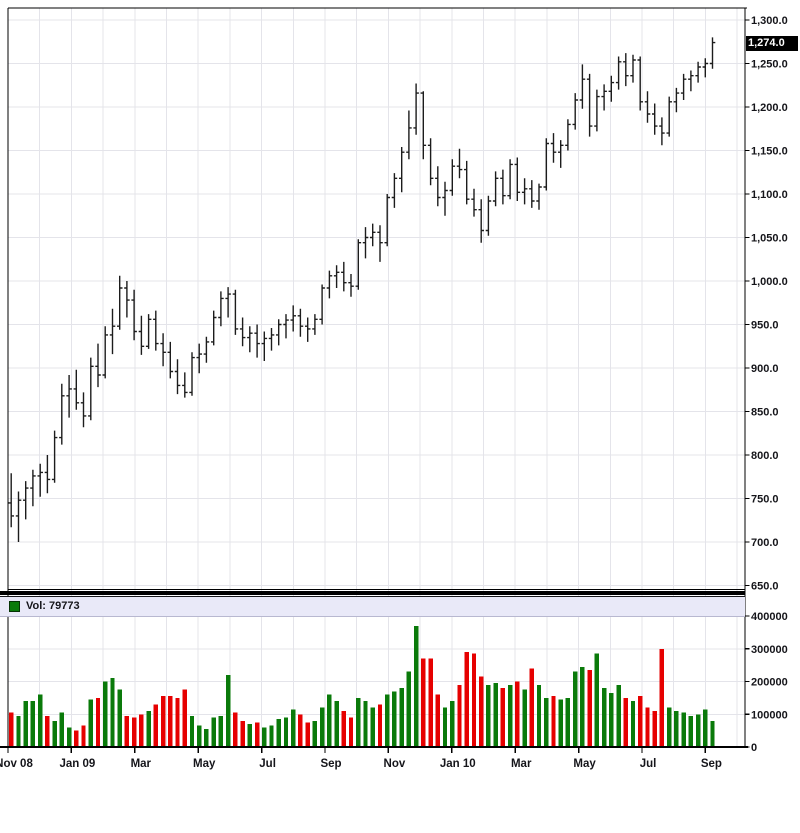  I want to click on price-axis-label: 1,250.0, so click(769, 65).